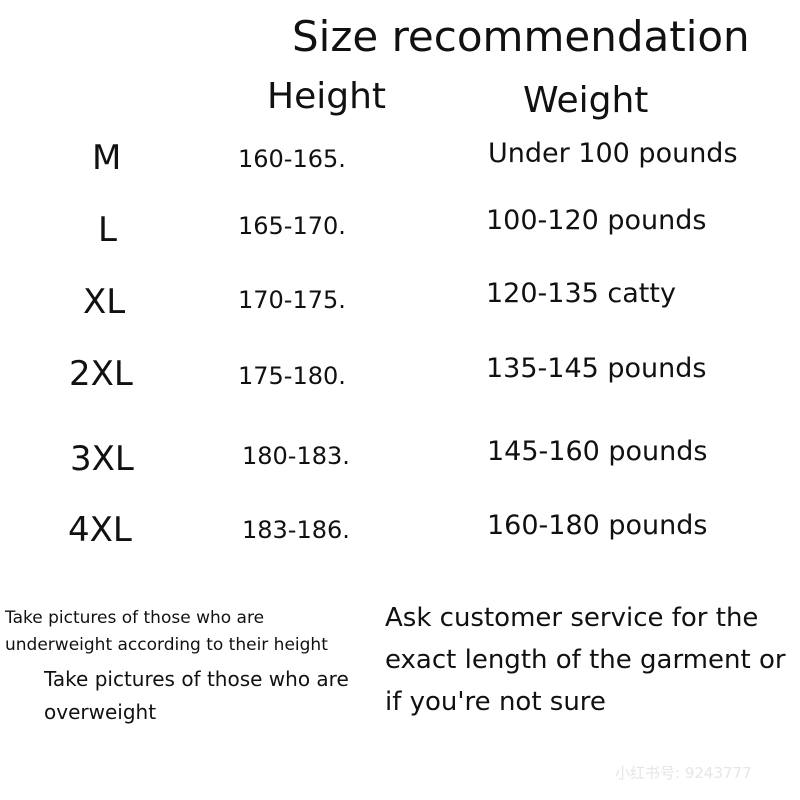 This screenshot has width=800, height=800. Describe the element at coordinates (581, 293) in the screenshot. I see `weight-range: 120-135 catty` at that location.